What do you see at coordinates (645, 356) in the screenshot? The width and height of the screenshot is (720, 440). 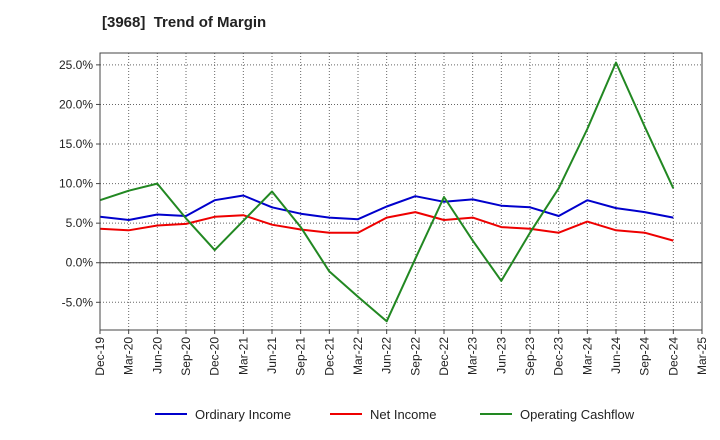 I see `x-tick-label: Sep-24` at bounding box center [645, 356].